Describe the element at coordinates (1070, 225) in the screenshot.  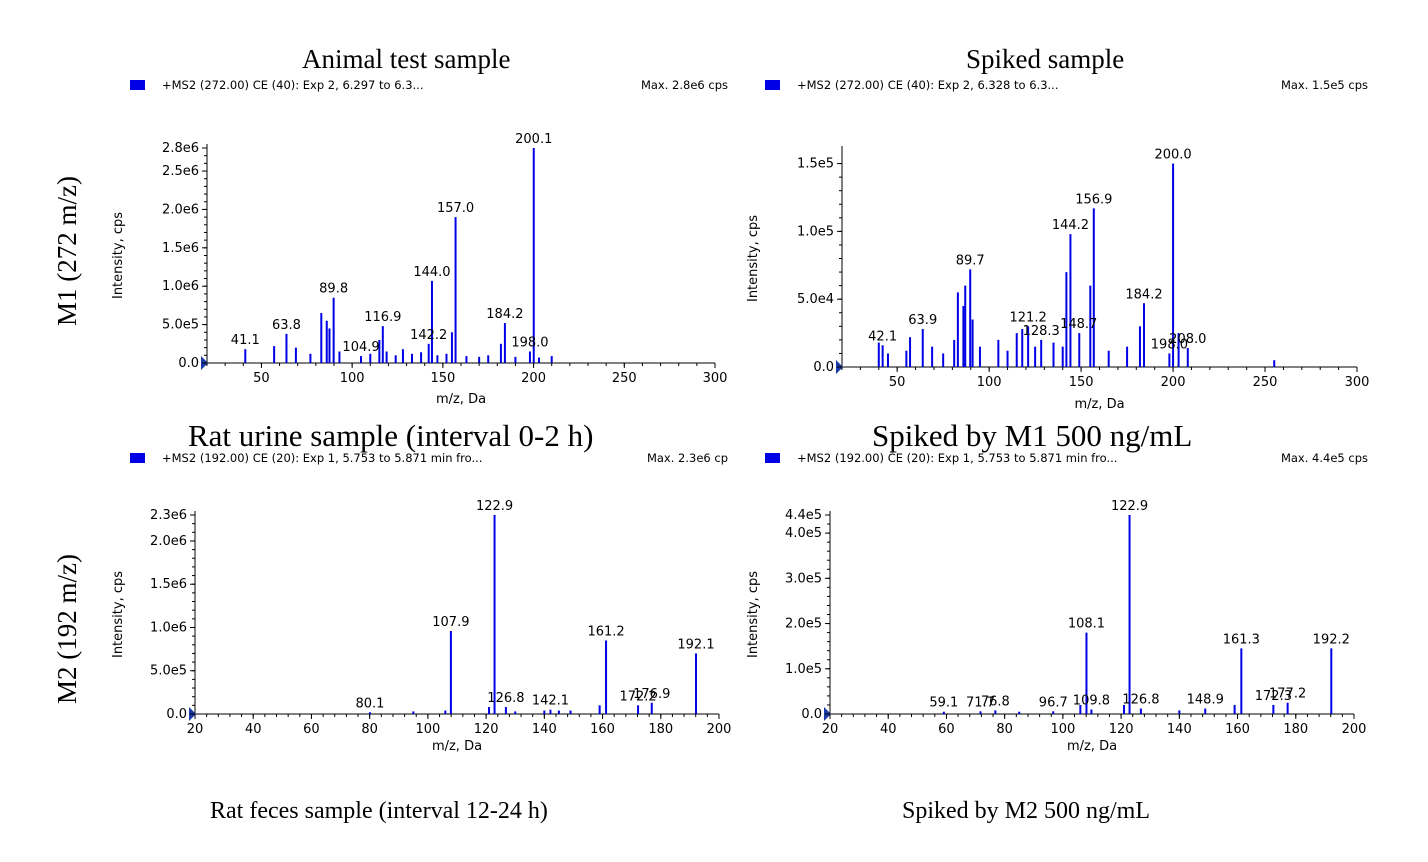
I see `peak-label: 144.2` at that location.